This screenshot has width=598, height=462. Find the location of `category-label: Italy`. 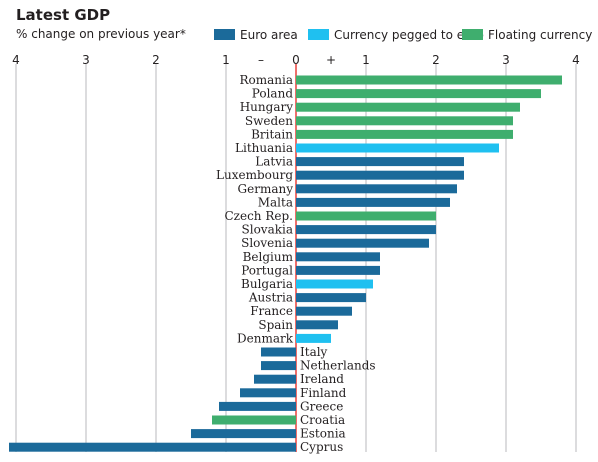

category-label: Italy is located at coordinates (314, 352).